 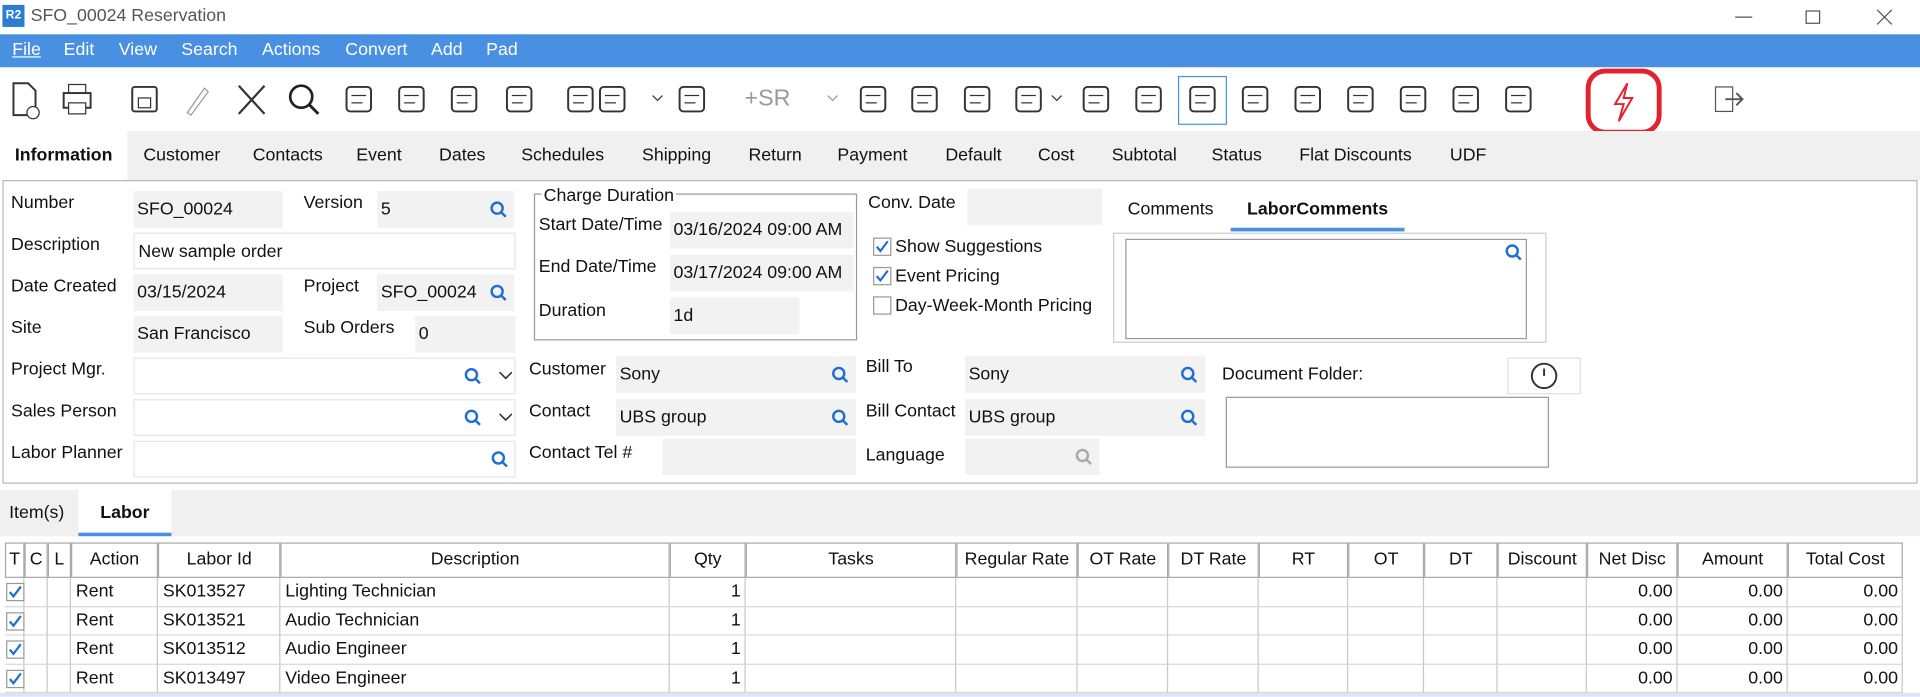 I want to click on column-header: Action, so click(x=114, y=560).